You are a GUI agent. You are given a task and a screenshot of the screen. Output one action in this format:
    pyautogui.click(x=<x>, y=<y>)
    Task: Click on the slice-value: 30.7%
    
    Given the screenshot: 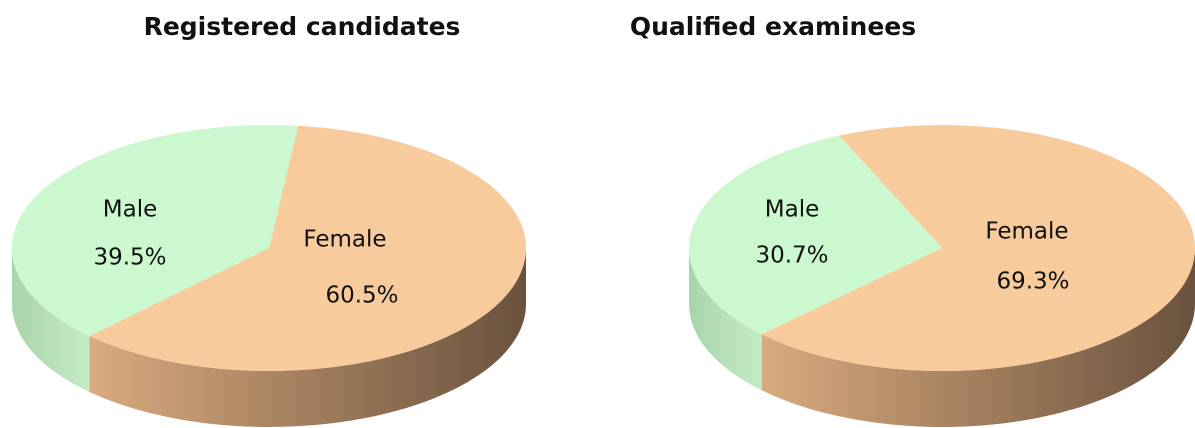 What is the action you would take?
    pyautogui.click(x=791, y=256)
    